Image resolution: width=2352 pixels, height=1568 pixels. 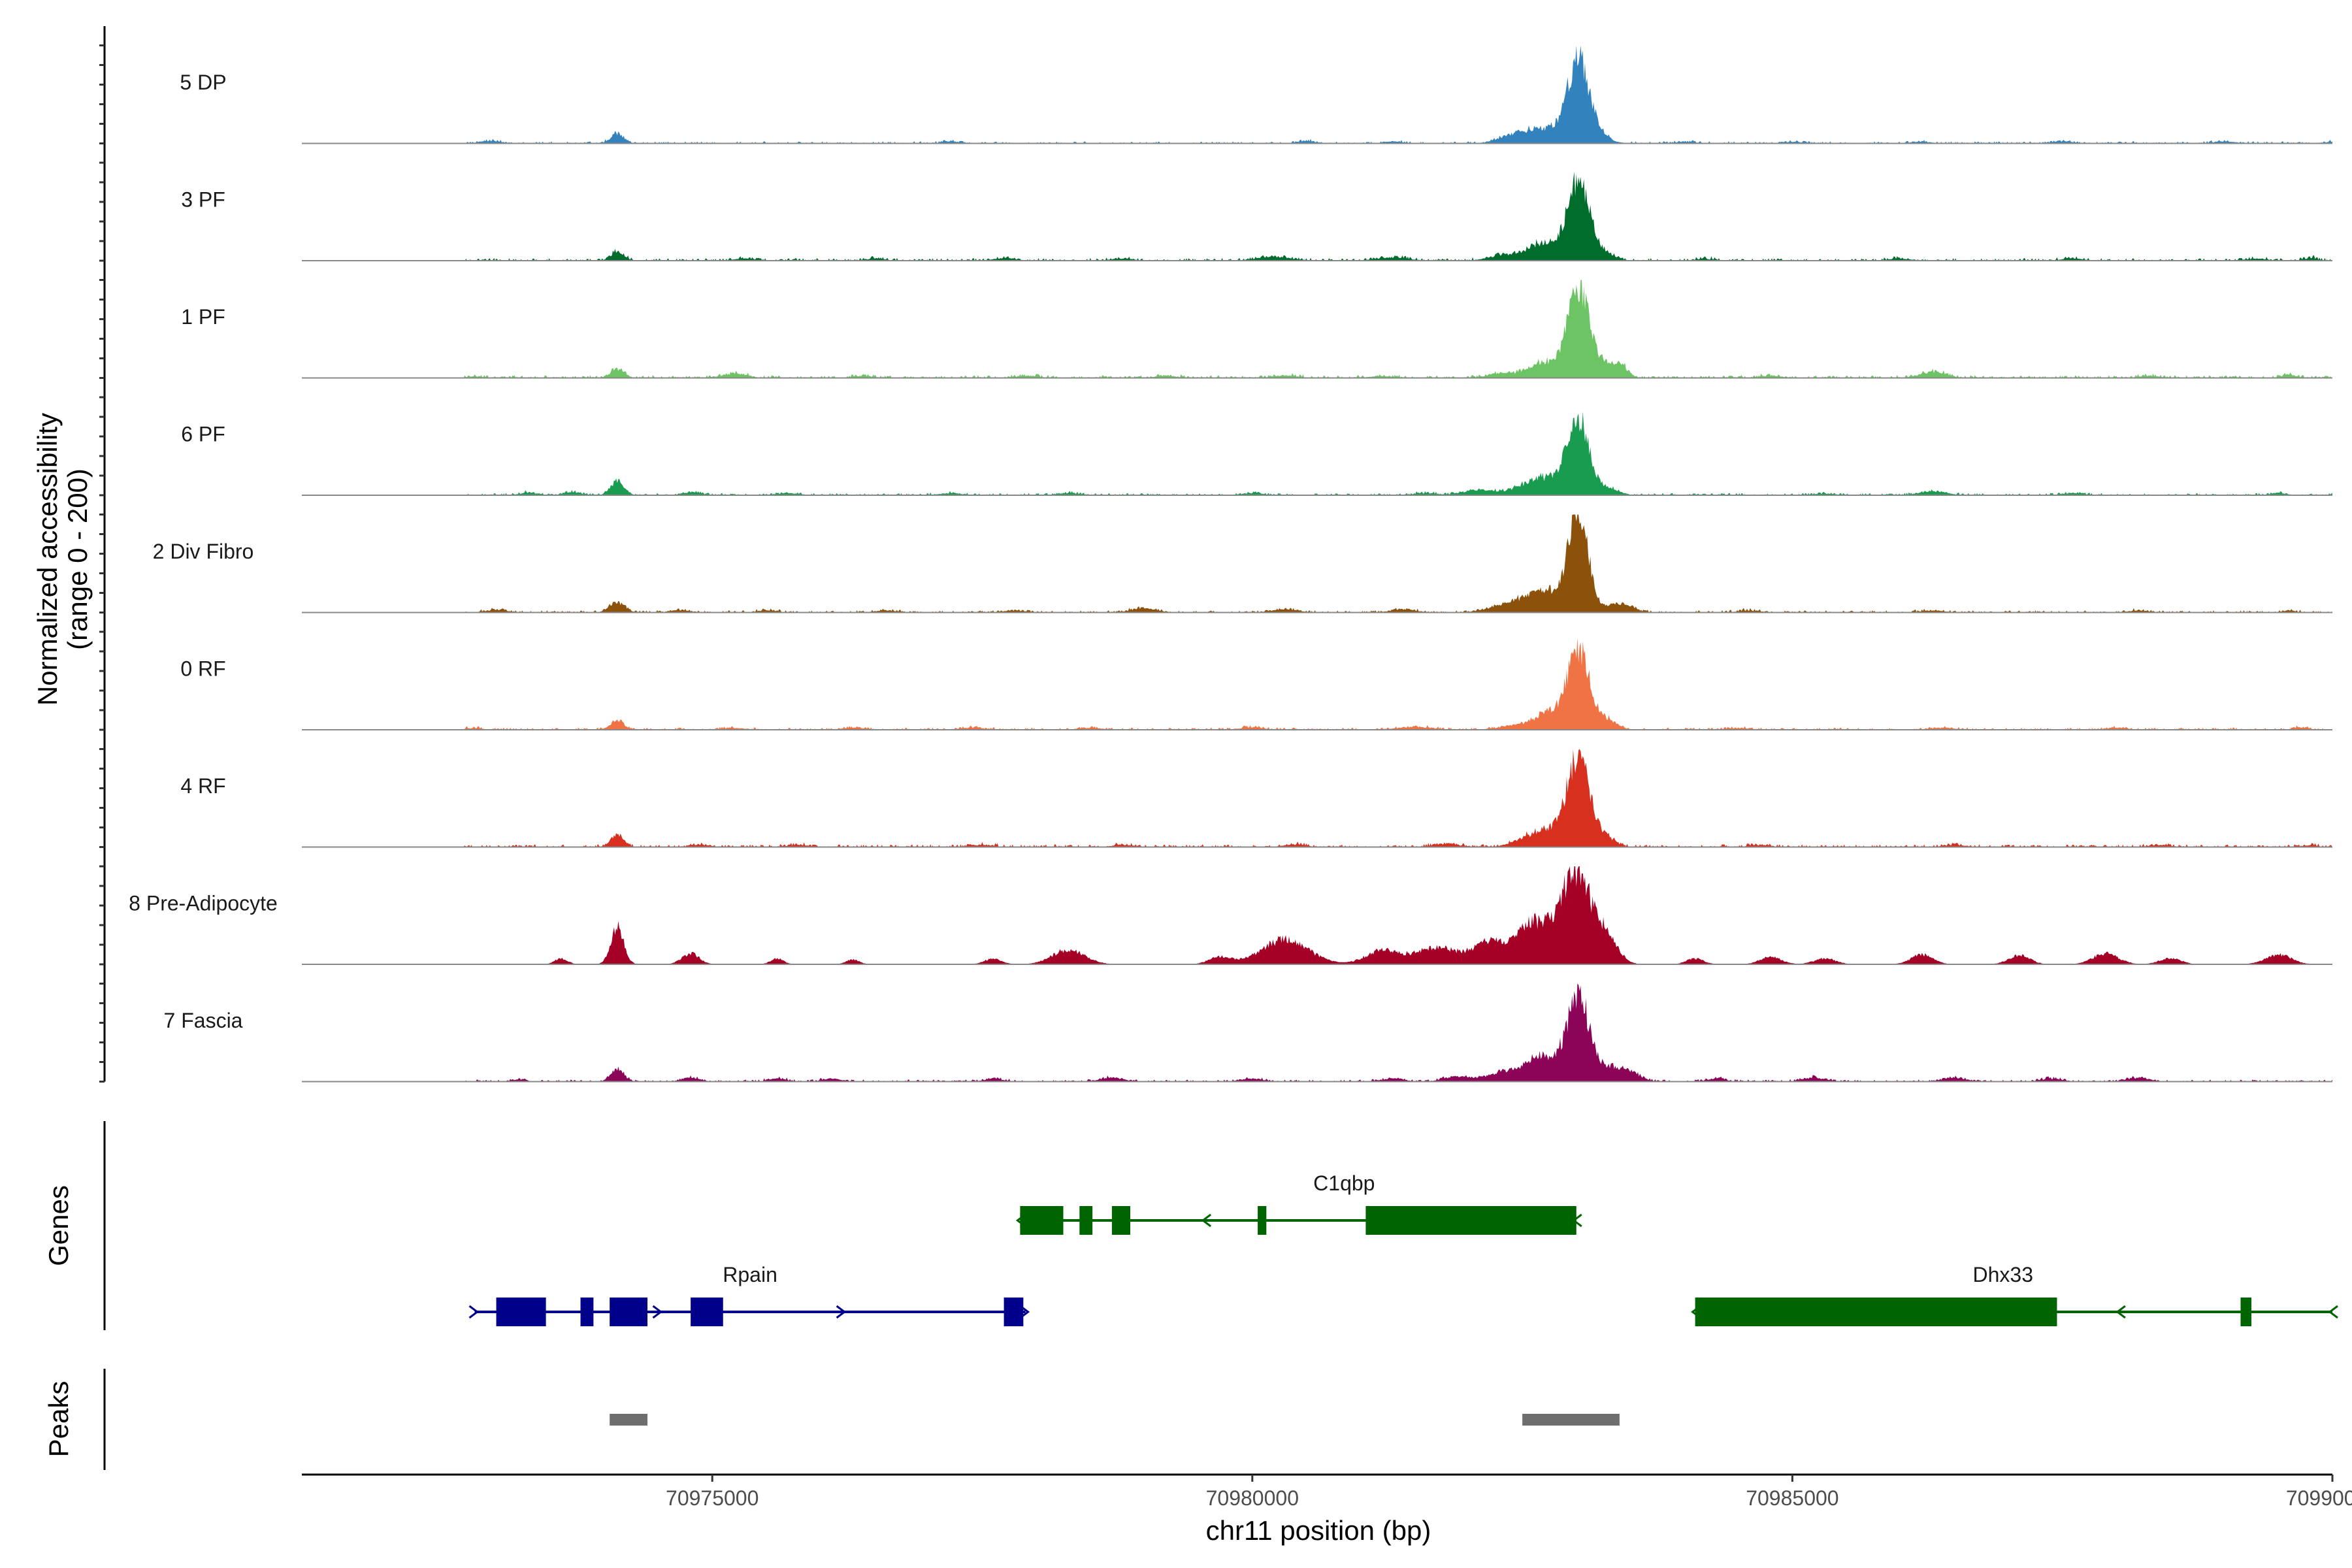 What do you see at coordinates (202, 669) in the screenshot?
I see `track-label: 0 RF` at bounding box center [202, 669].